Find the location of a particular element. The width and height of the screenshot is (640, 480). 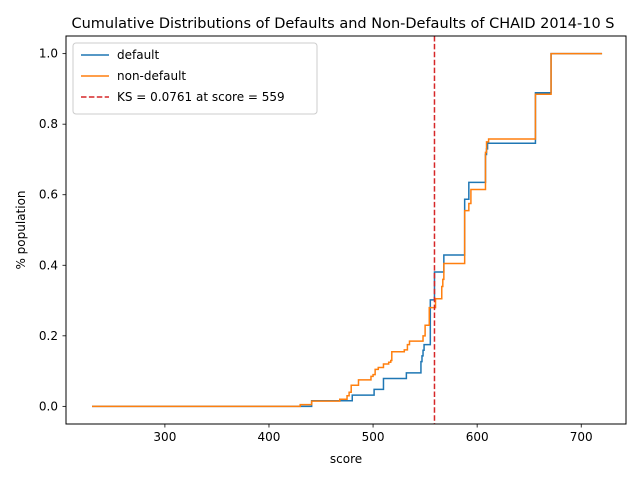

legend-label: non-default is located at coordinates (151, 76).